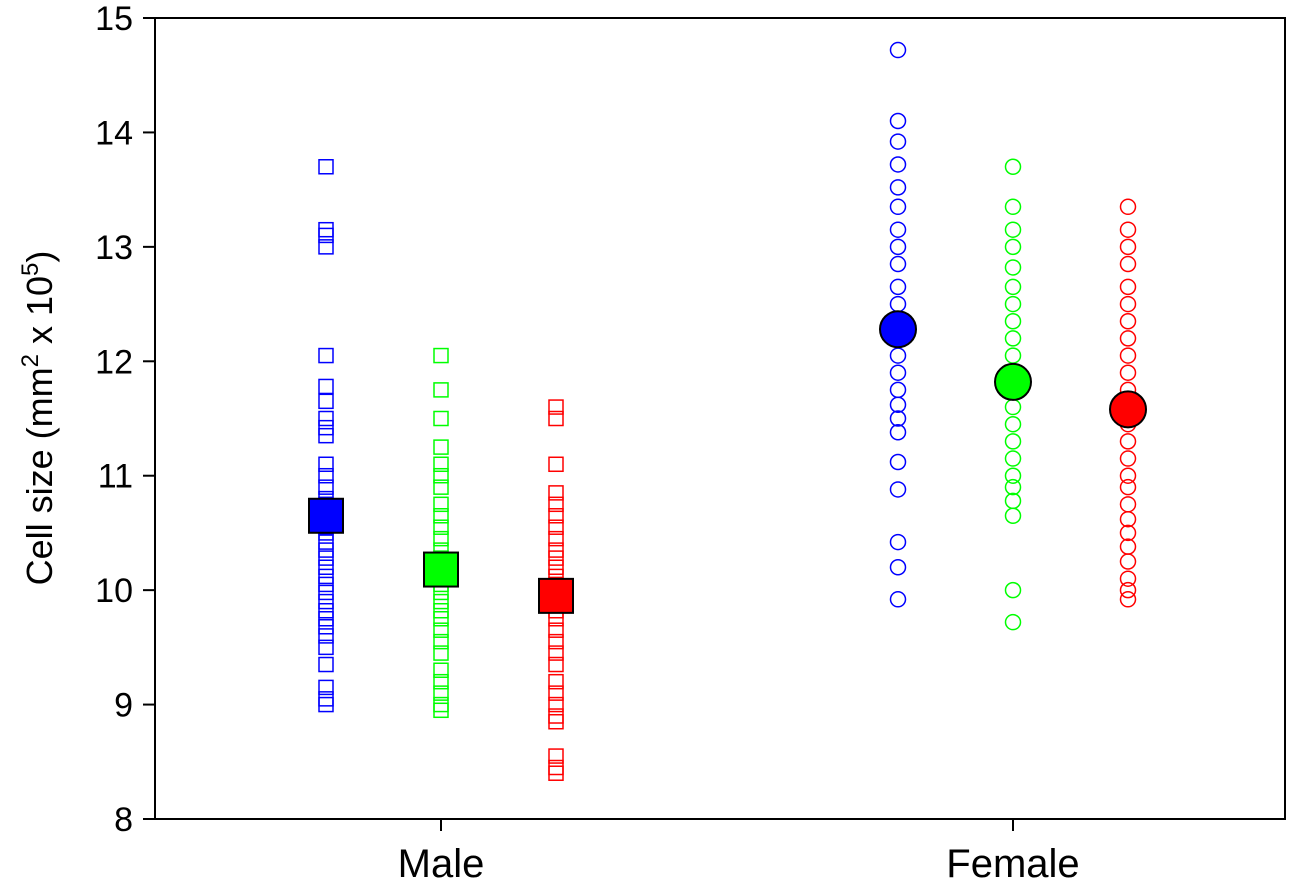 This screenshot has height=882, width=1301. Describe the element at coordinates (125, 419) in the screenshot. I see `y-axis-ticks: 8 9 10 11 12 13 14 15` at that location.